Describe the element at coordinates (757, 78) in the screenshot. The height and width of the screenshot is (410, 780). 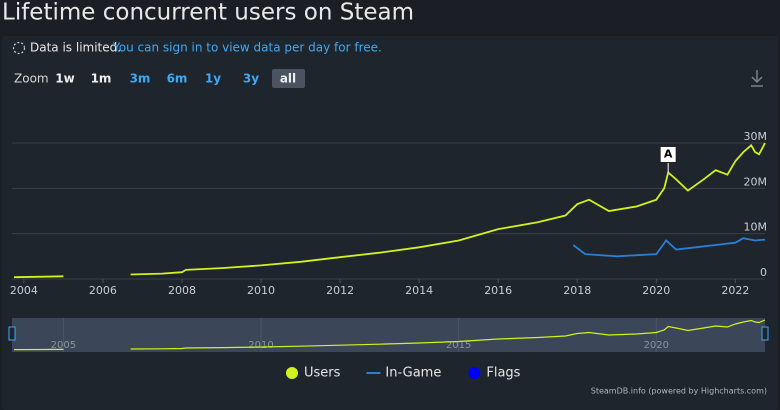
I see `download-icon` at that location.